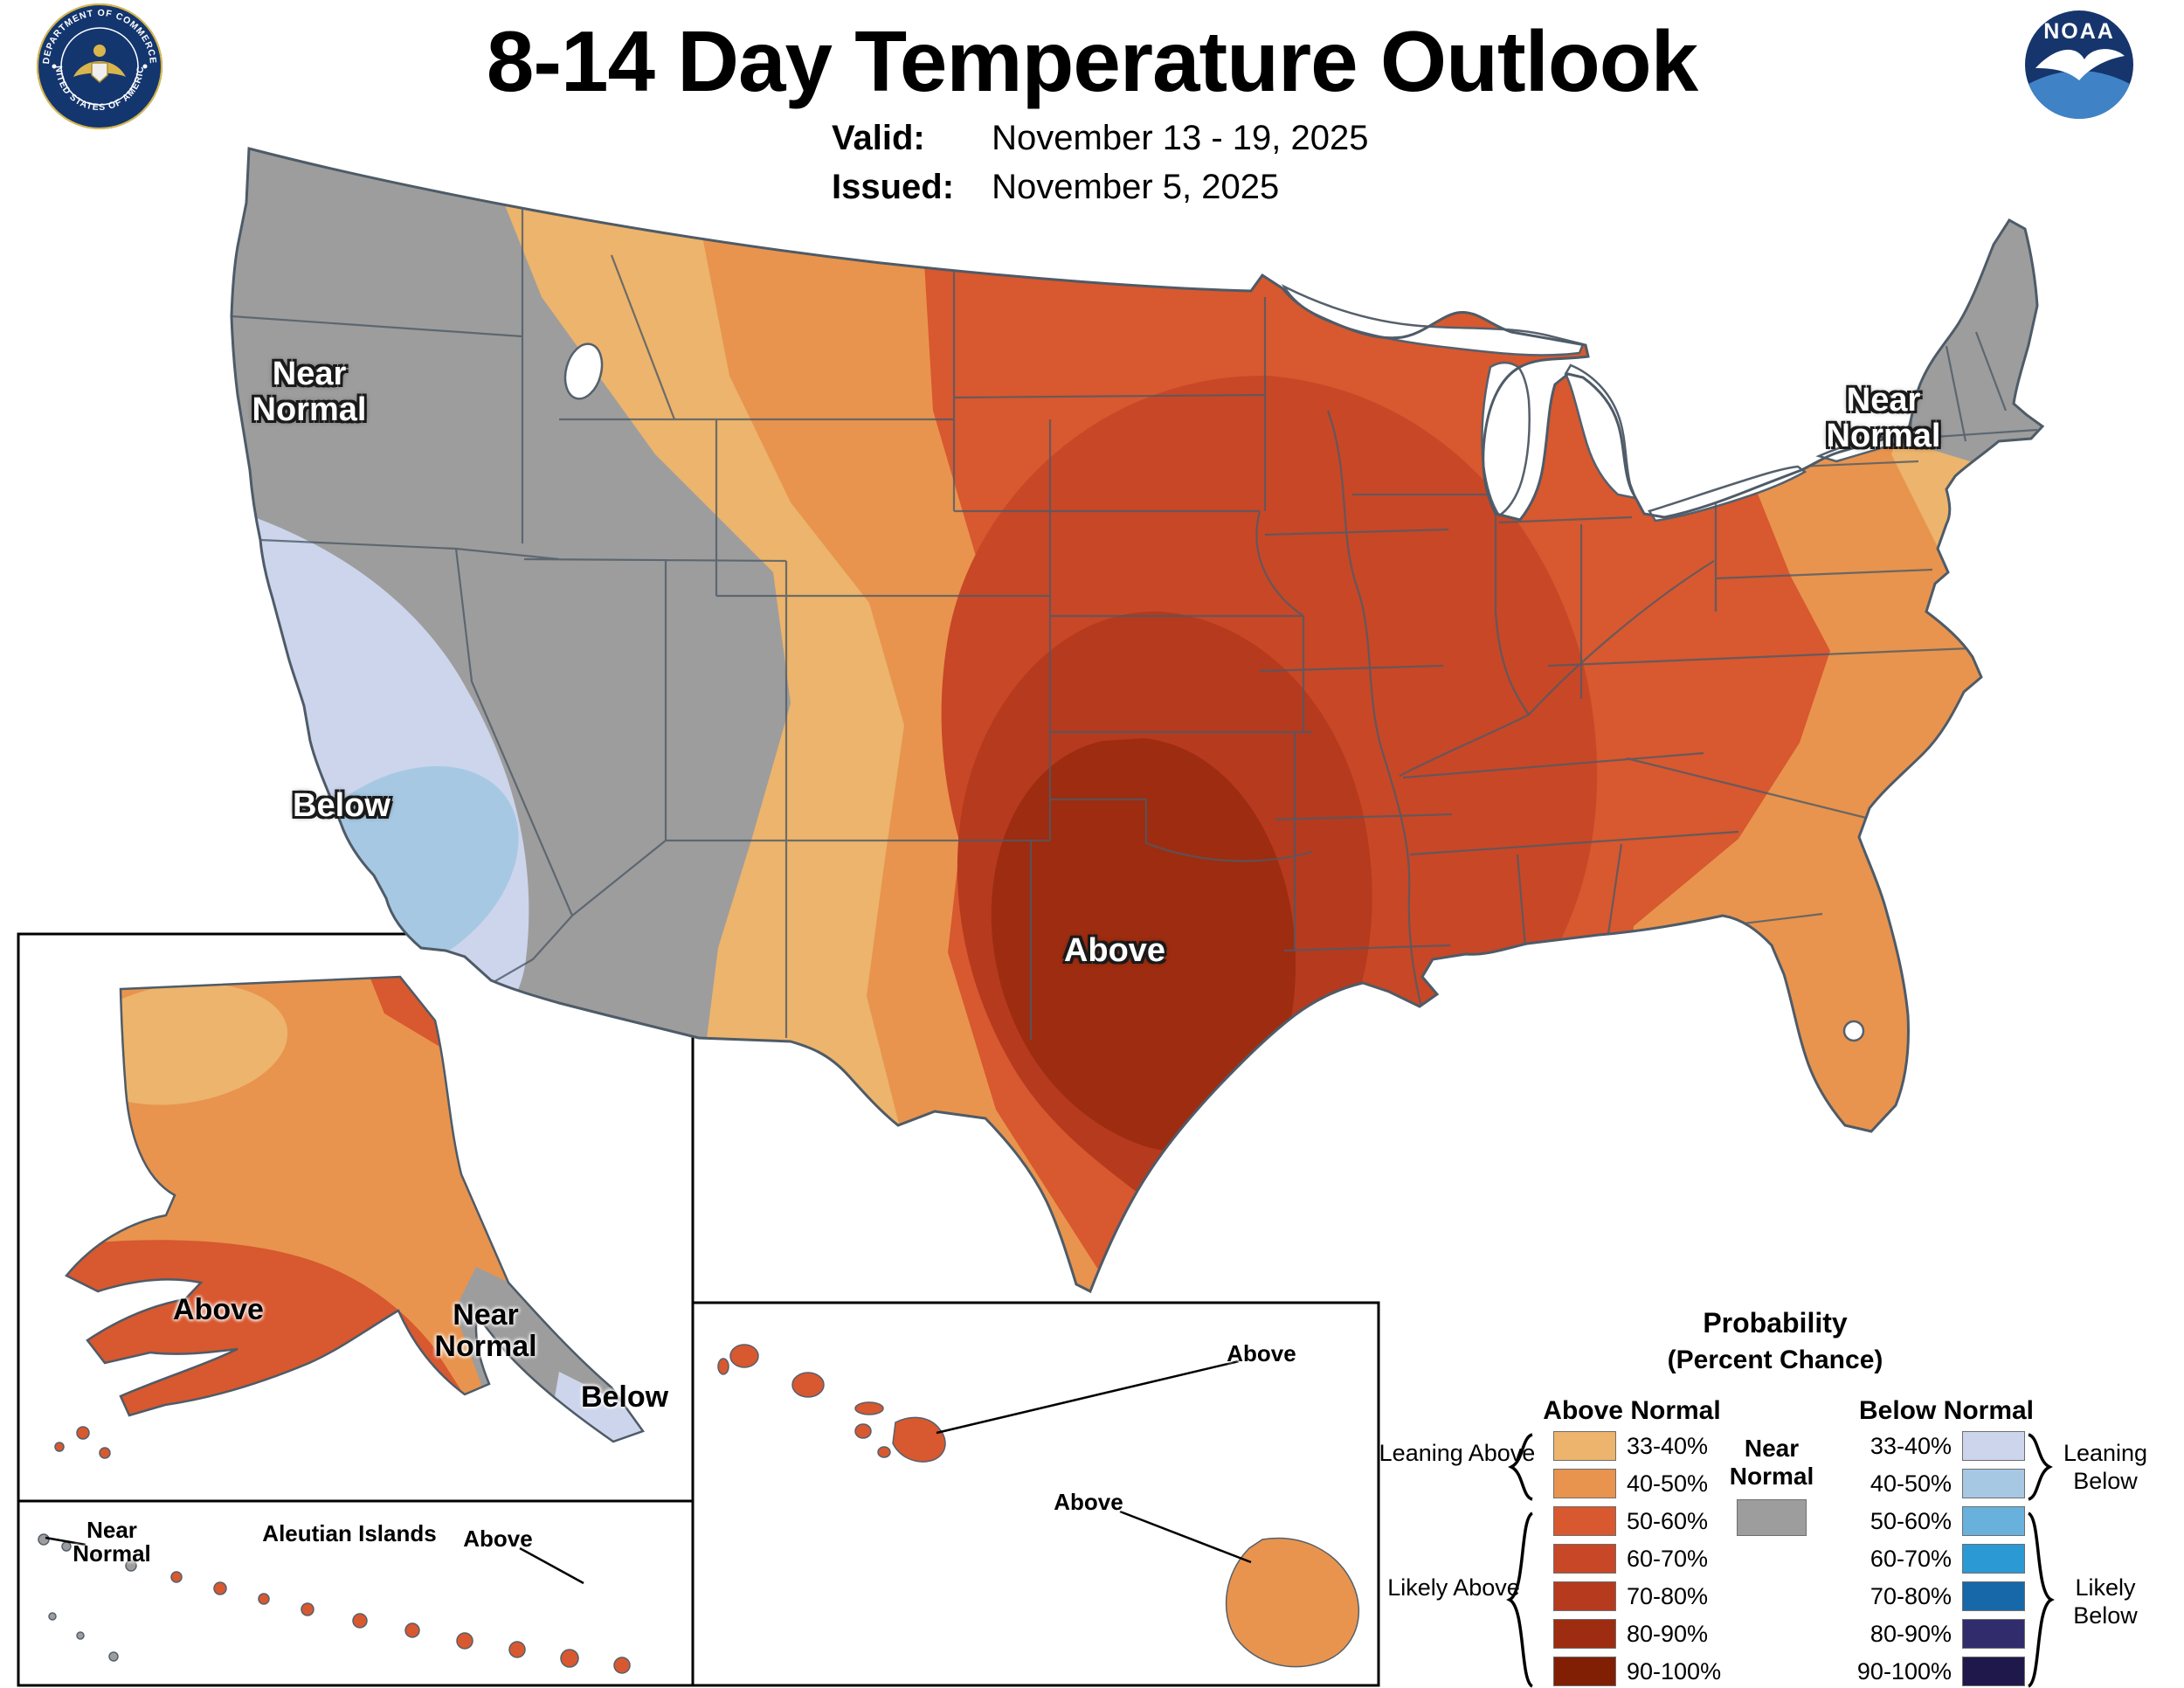 The width and height of the screenshot is (2184, 1688). I want to click on noaa-logo-text: NOAA, so click(2079, 31).